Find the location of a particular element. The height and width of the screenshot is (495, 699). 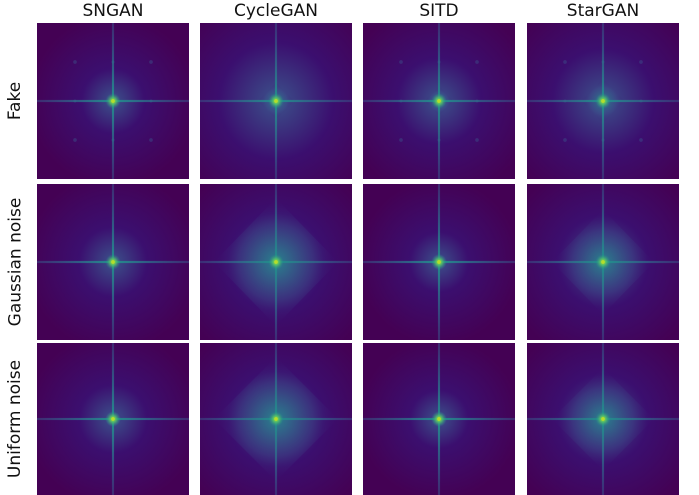

row-label-fake: Fake is located at coordinates (15, 101).